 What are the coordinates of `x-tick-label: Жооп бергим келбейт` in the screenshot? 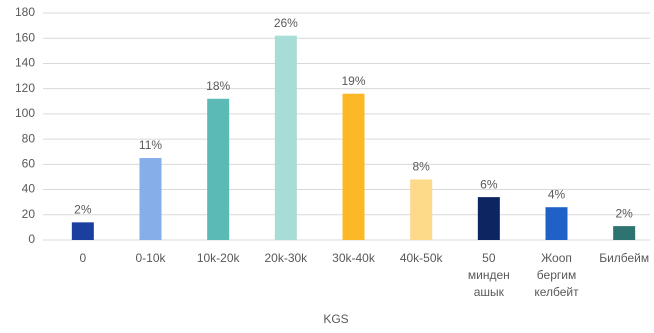 It's located at (556, 275).